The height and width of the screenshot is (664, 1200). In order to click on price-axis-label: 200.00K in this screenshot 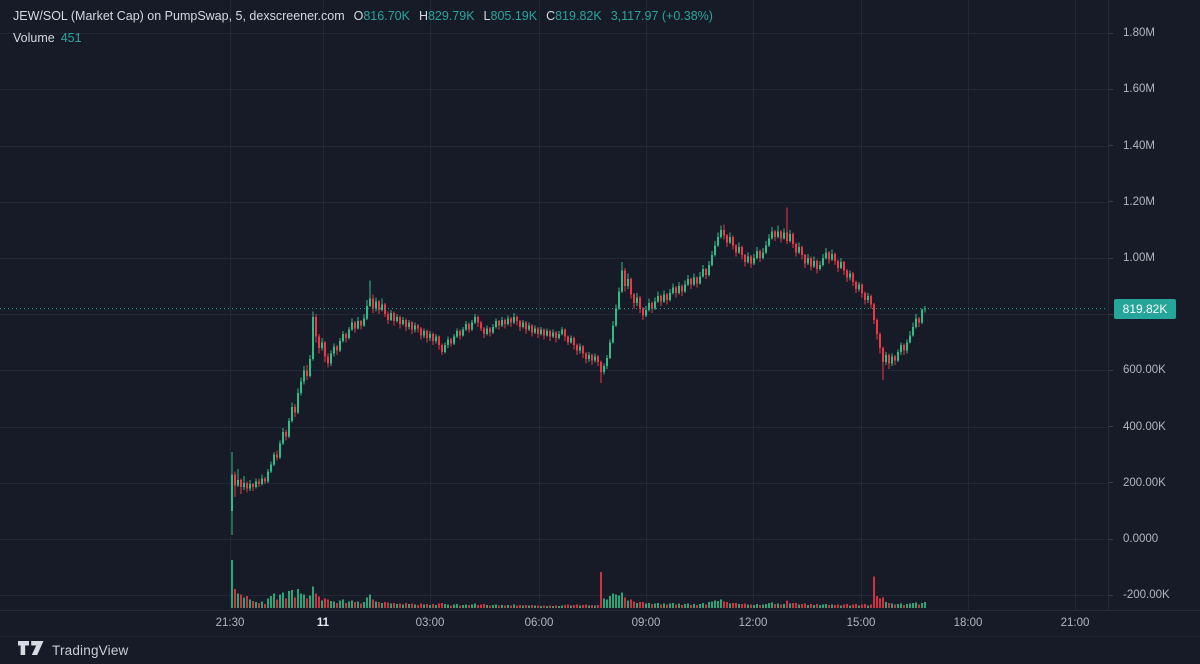, I will do `click(1144, 482)`.